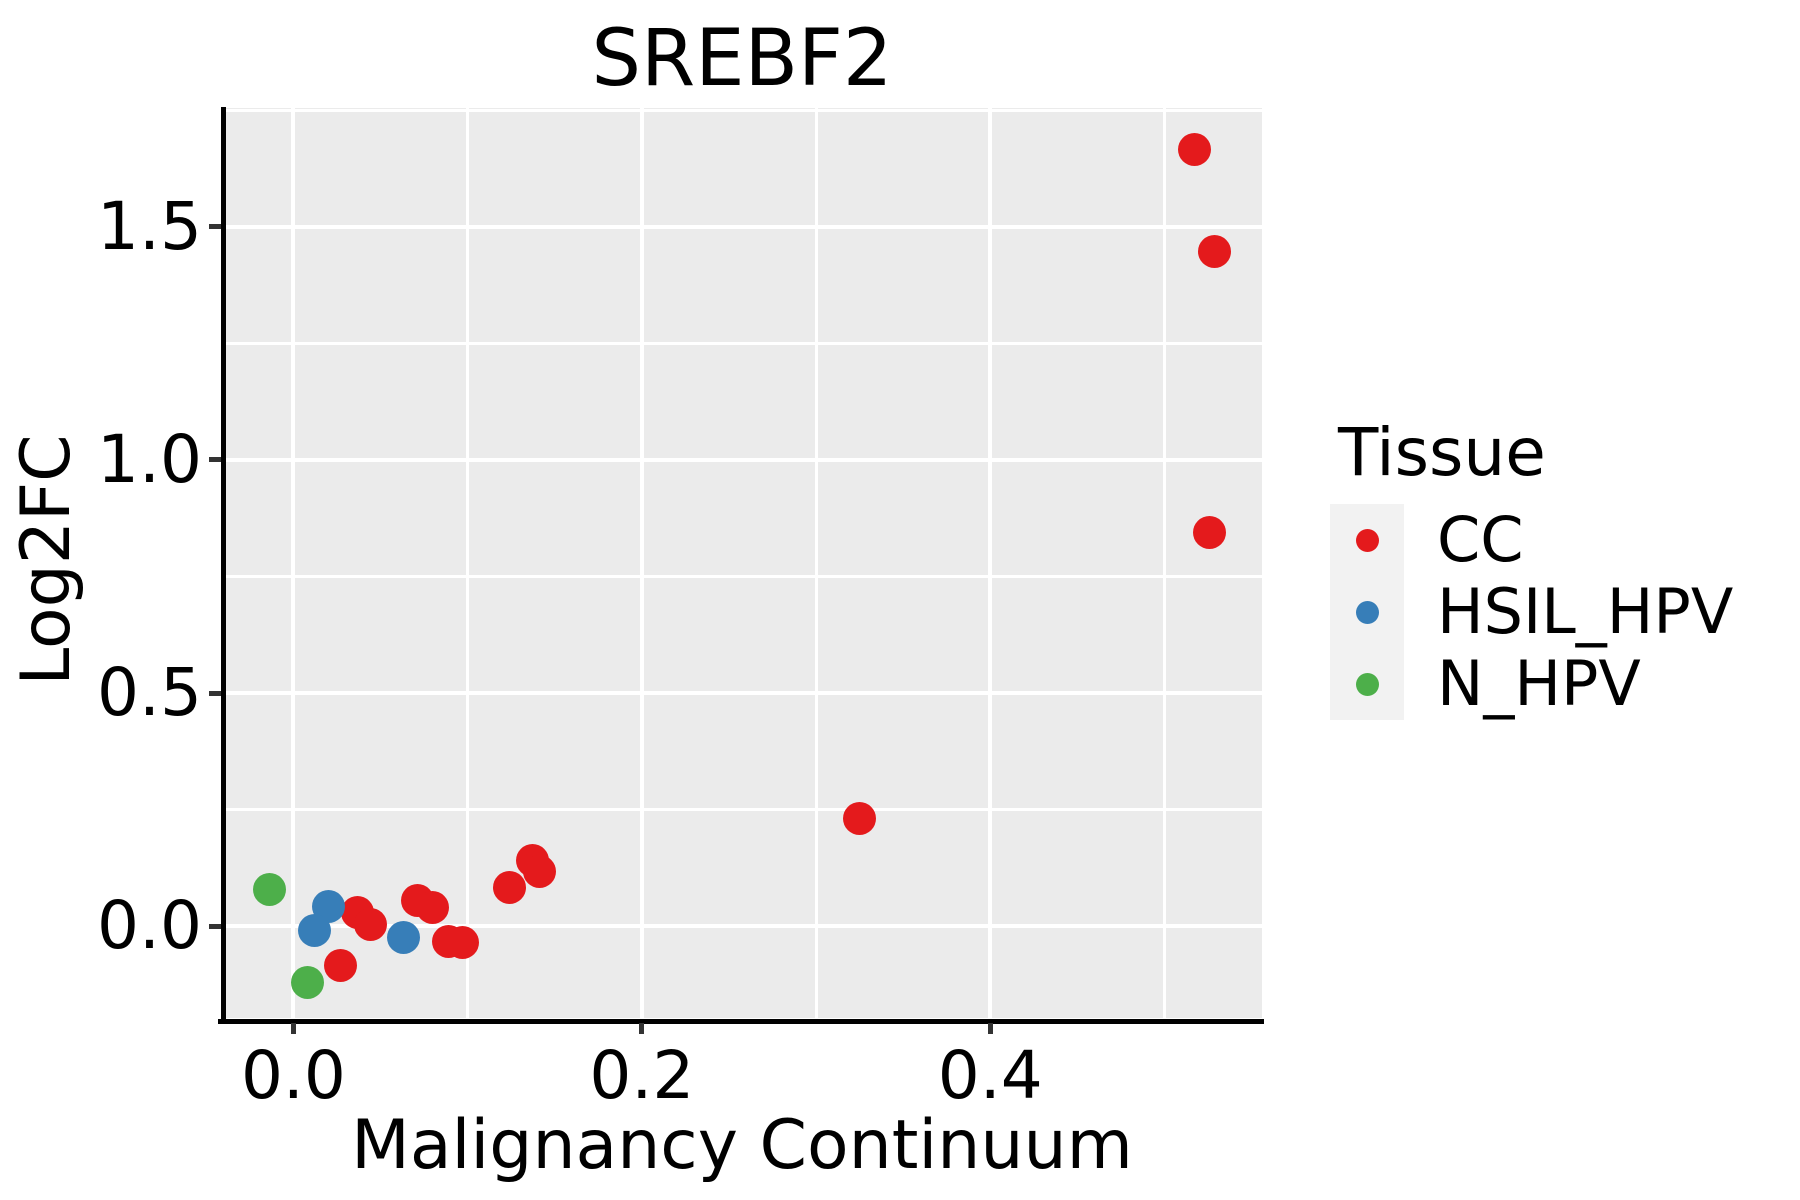  What do you see at coordinates (149, 459) in the screenshot?
I see `y-tick-label: 1.0` at bounding box center [149, 459].